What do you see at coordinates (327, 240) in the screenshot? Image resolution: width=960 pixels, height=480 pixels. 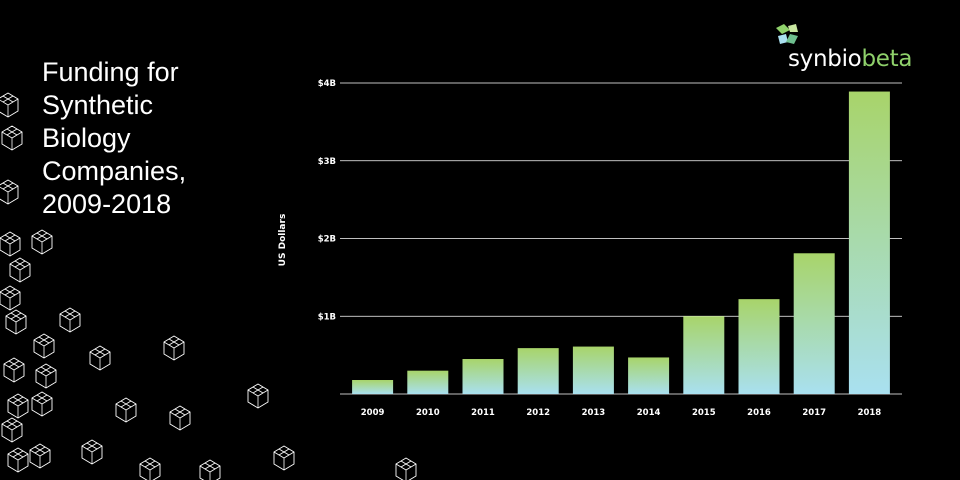 I see `y-tick-label: $2B` at bounding box center [327, 240].